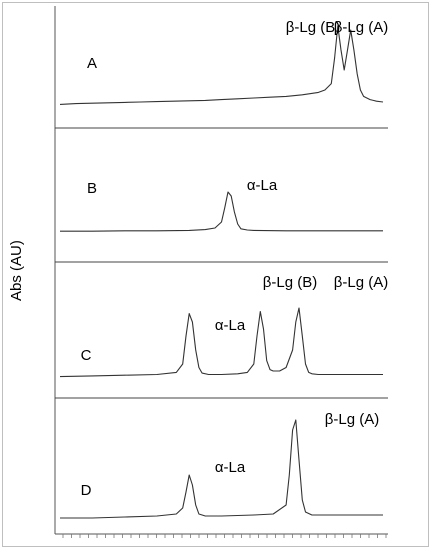 The width and height of the screenshot is (432, 550). I want to click on panel-label: B, so click(92, 188).